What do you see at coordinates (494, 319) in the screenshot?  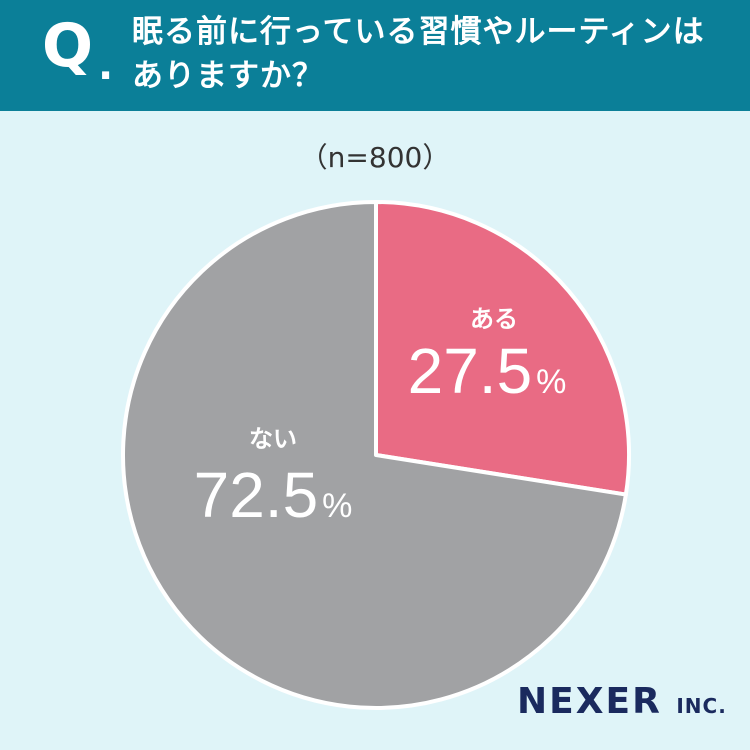 I see `slice-label-yes: ある` at bounding box center [494, 319].